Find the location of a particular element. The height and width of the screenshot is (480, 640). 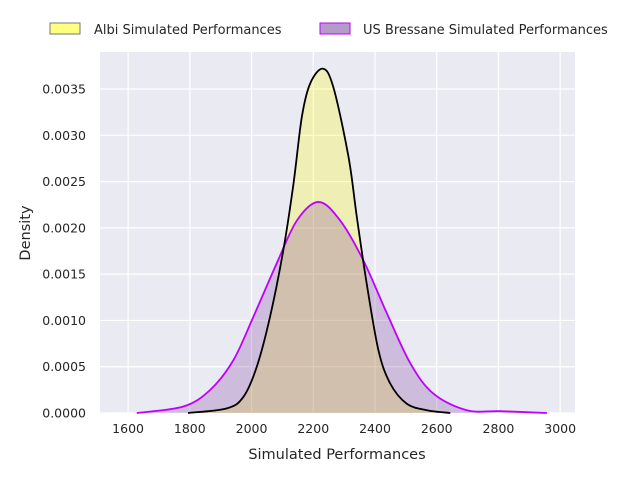

legend-patch-bressane is located at coordinates (335, 28).